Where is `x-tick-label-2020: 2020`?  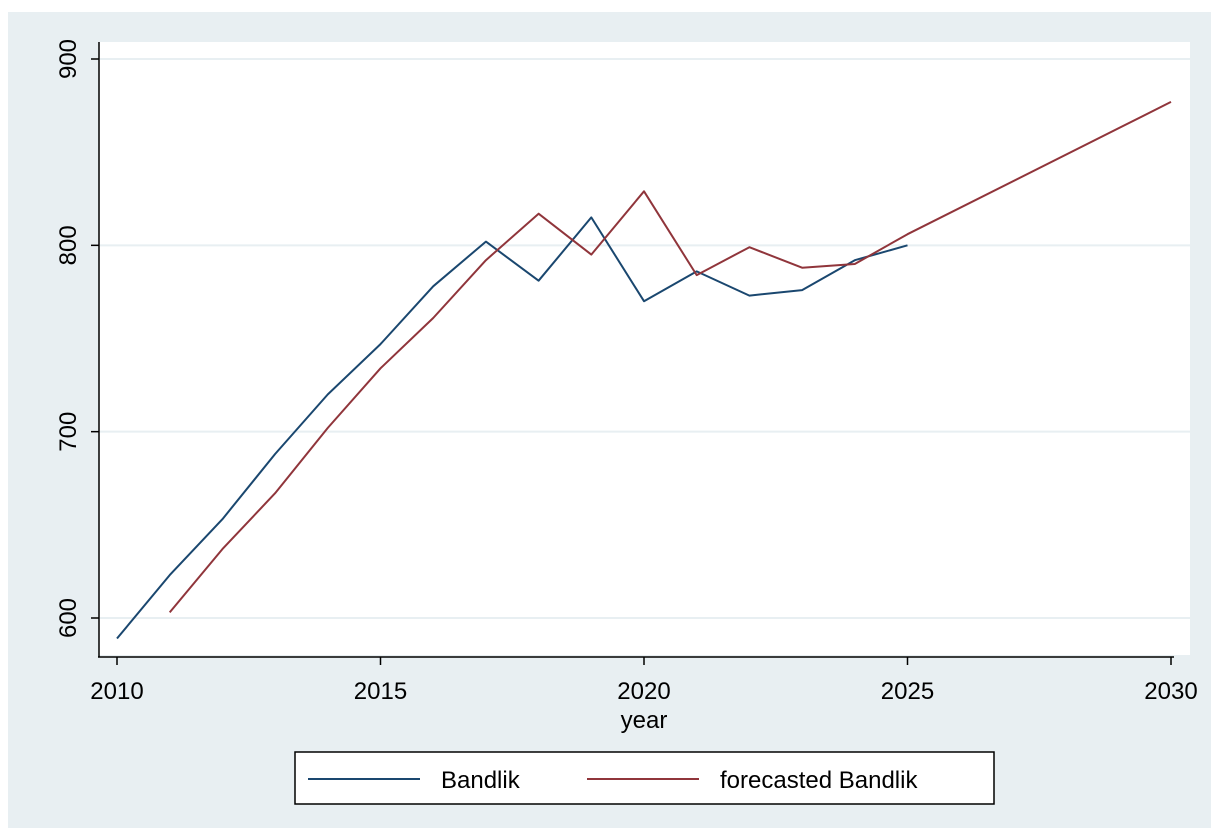
x-tick-label-2020: 2020 is located at coordinates (643, 691).